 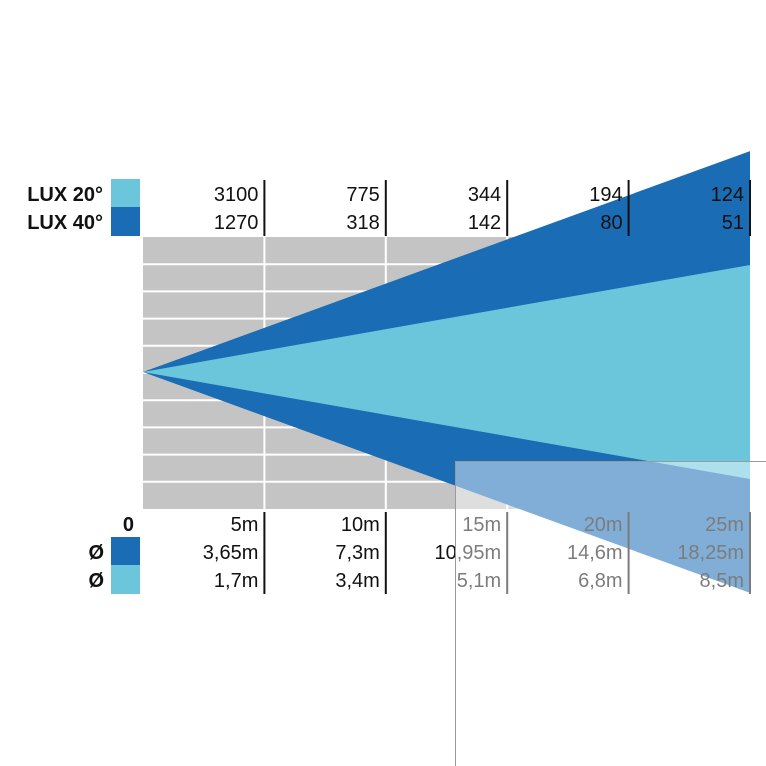 I want to click on lux-value: 344, so click(x=484, y=195).